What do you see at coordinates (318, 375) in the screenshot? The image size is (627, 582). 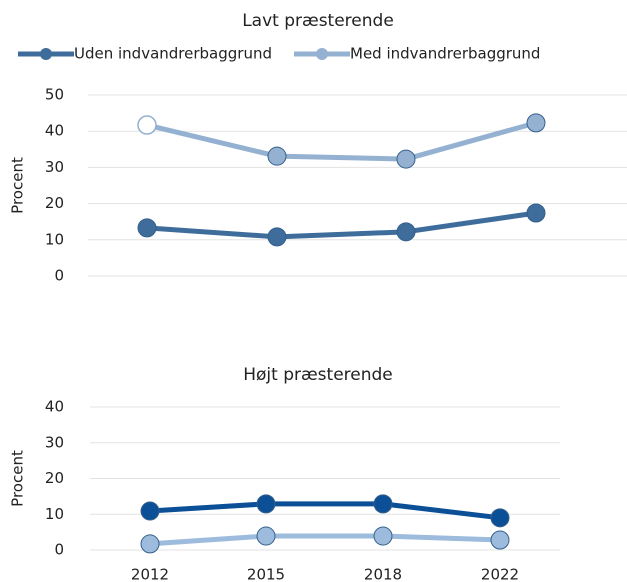 I see `chart-title: Højt præsterende` at bounding box center [318, 375].